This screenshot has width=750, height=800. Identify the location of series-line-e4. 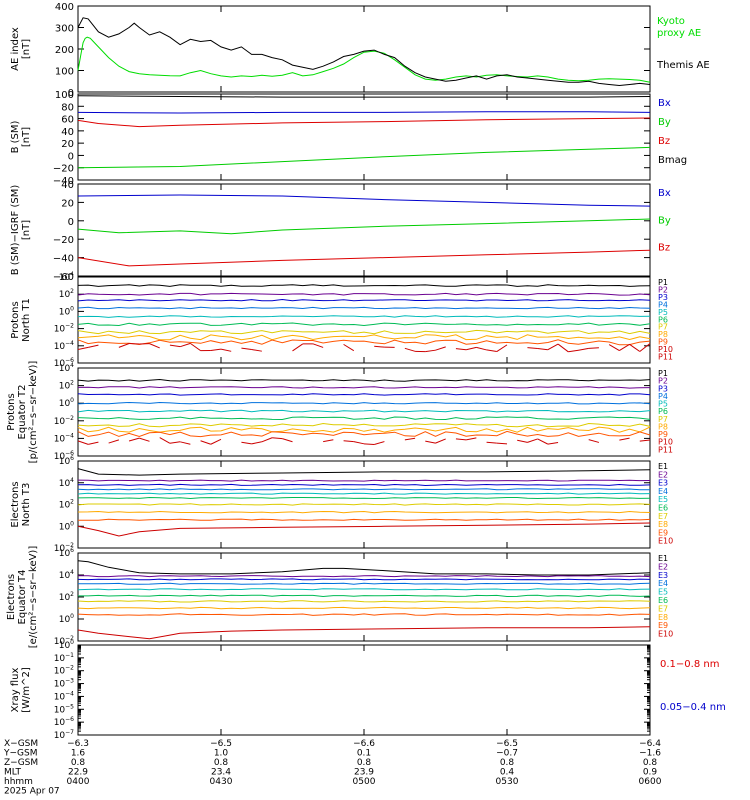
(364, 489).